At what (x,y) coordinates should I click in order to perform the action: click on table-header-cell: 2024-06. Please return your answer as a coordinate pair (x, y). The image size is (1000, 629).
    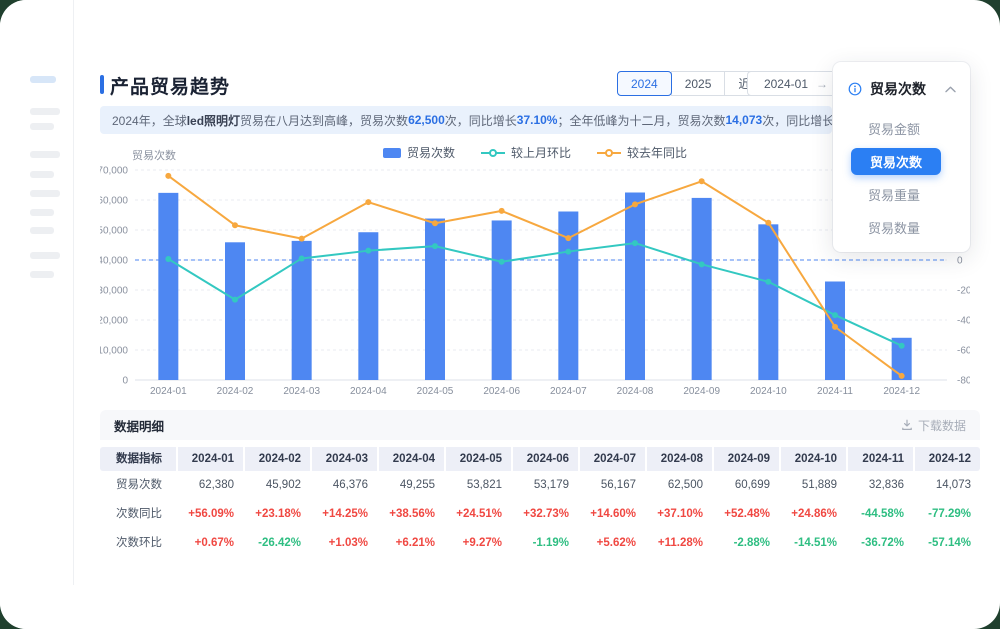
    Looking at the image, I should click on (545, 459).